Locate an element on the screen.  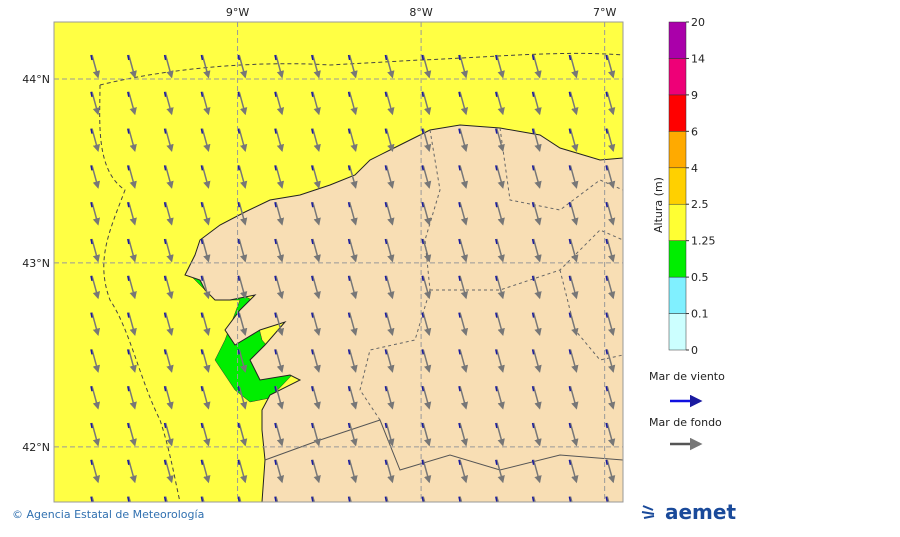
credit: © Agencia Estatal de Meteorología is located at coordinates (108, 514).